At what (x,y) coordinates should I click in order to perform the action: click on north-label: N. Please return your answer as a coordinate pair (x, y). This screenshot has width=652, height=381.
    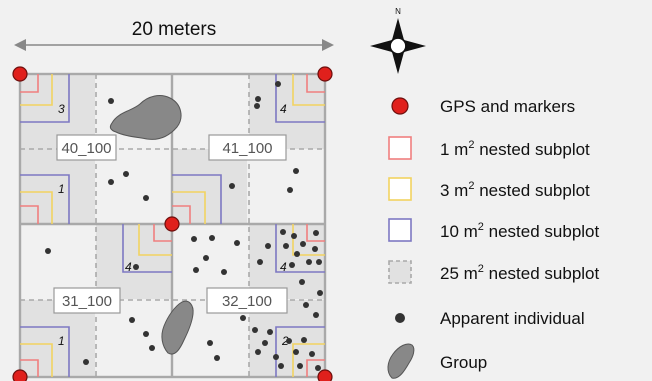
    Looking at the image, I should click on (398, 11).